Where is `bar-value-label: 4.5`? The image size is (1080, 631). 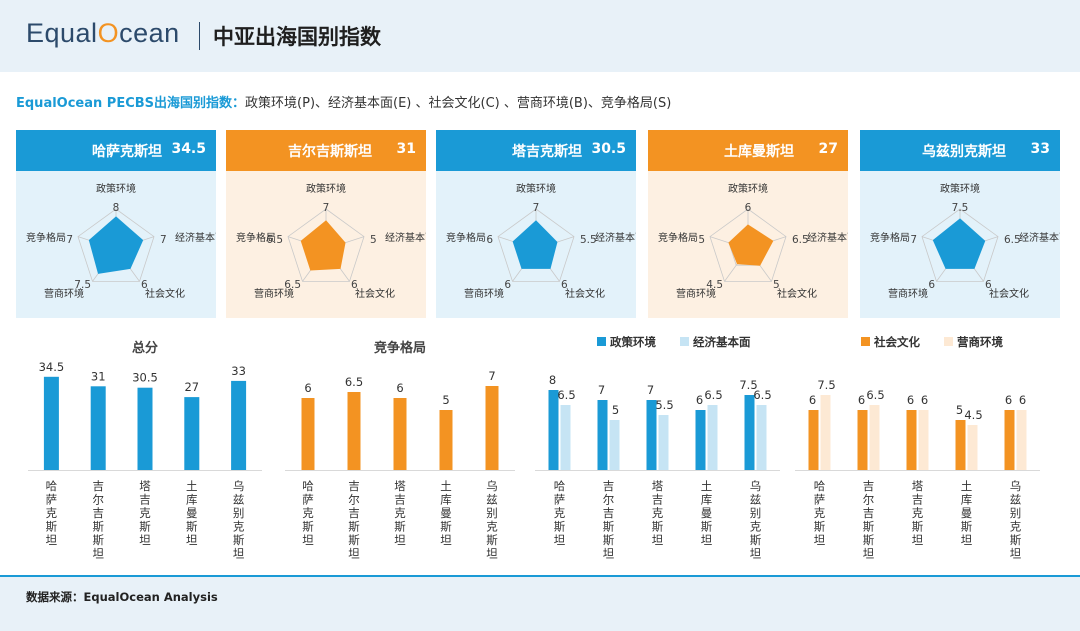 bar-value-label: 4.5 is located at coordinates (973, 415).